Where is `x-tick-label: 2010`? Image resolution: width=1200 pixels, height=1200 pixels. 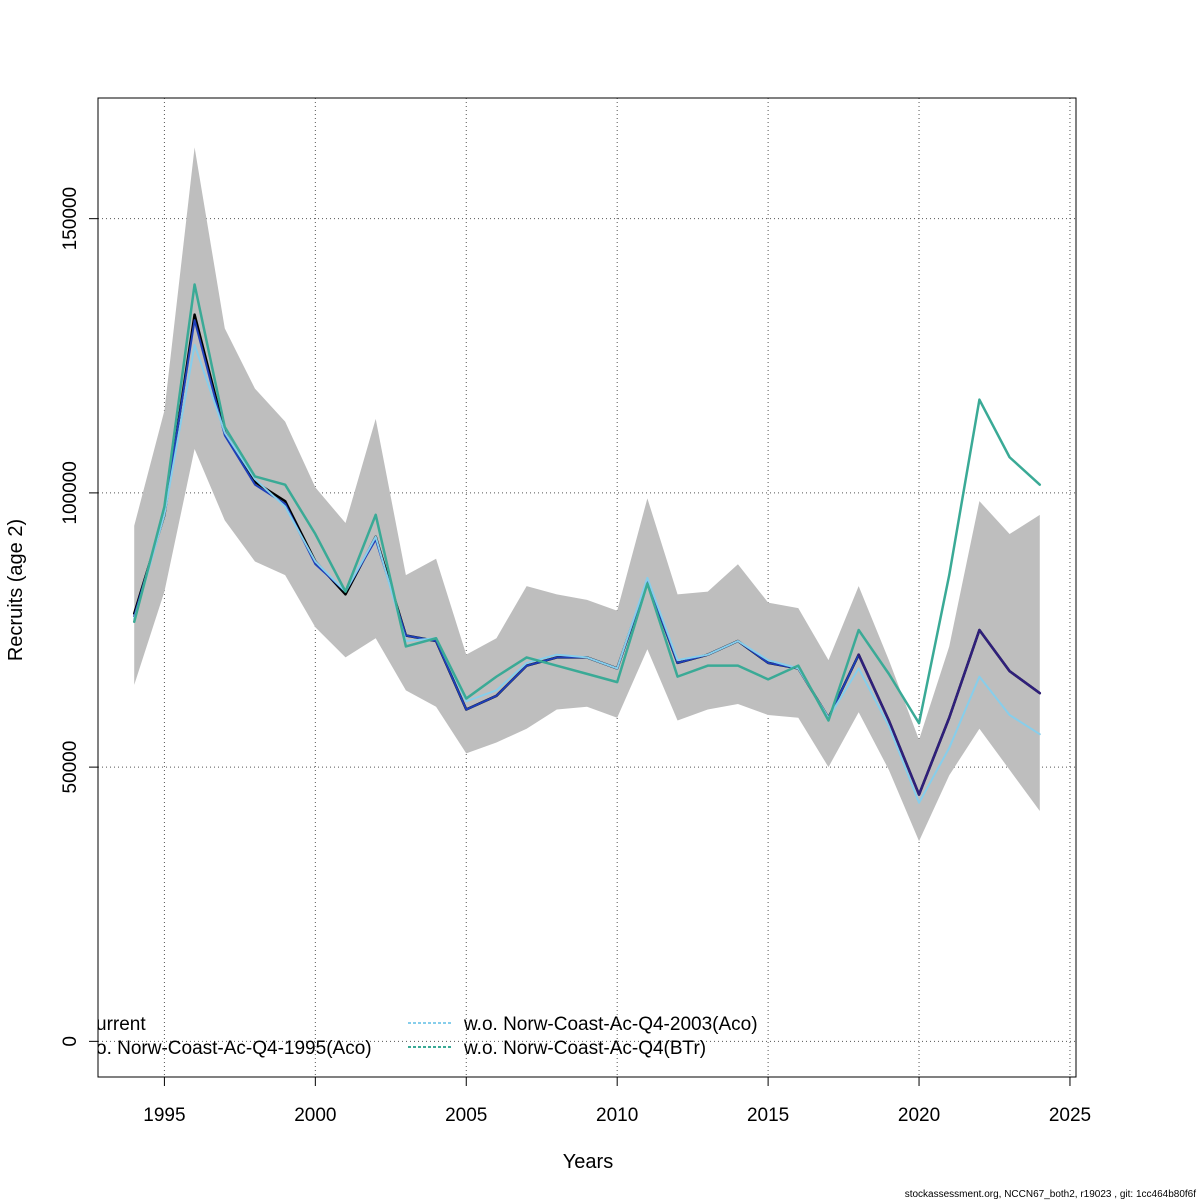
x-tick-label: 2010 is located at coordinates (617, 1115).